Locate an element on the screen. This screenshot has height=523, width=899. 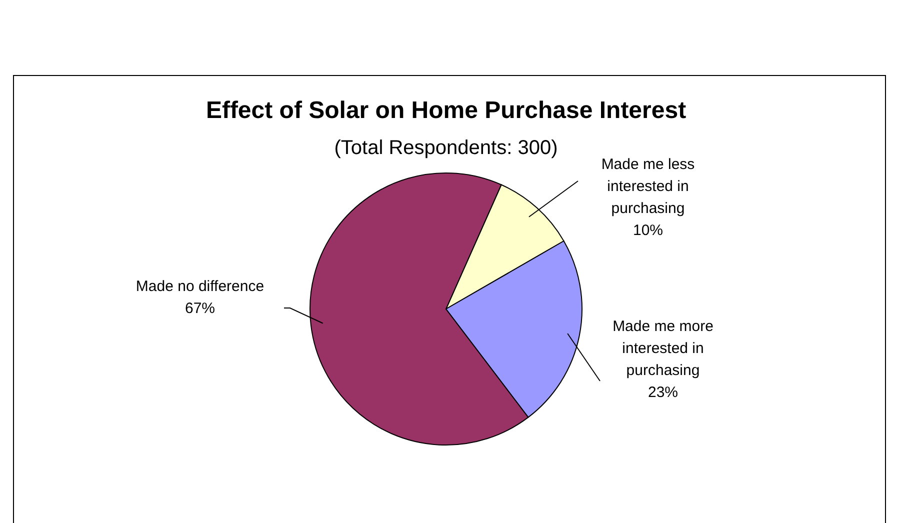
chart-title: Effect of Solar on Home Purchase Interest is located at coordinates (446, 110).